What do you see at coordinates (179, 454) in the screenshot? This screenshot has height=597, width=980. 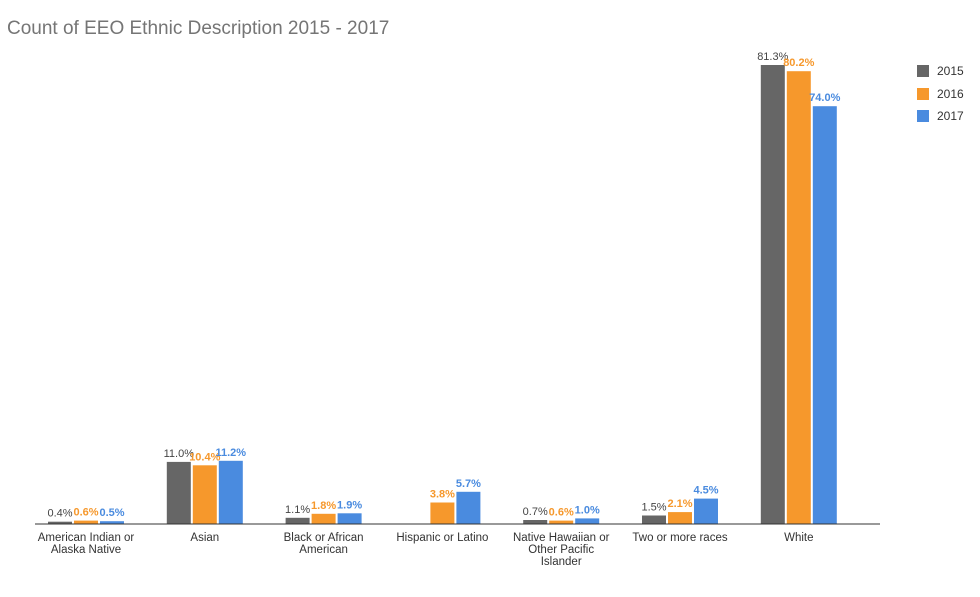 I see `data-label-2015-1: 11.0%` at bounding box center [179, 454].